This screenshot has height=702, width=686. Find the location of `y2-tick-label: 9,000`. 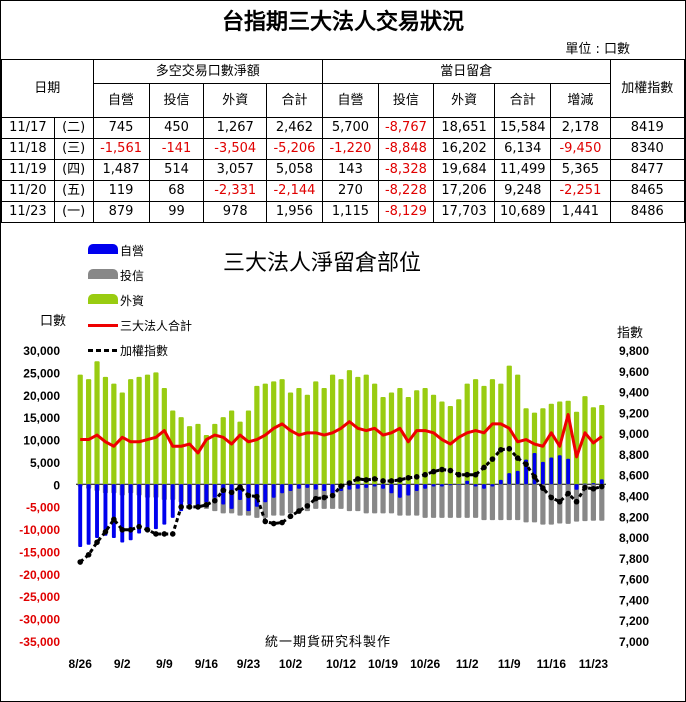

y2-tick-label: 9,000 is located at coordinates (634, 434).